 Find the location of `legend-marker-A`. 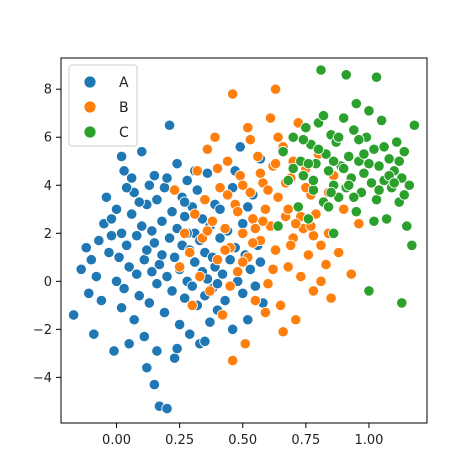

legend-marker-A is located at coordinates (90, 82).